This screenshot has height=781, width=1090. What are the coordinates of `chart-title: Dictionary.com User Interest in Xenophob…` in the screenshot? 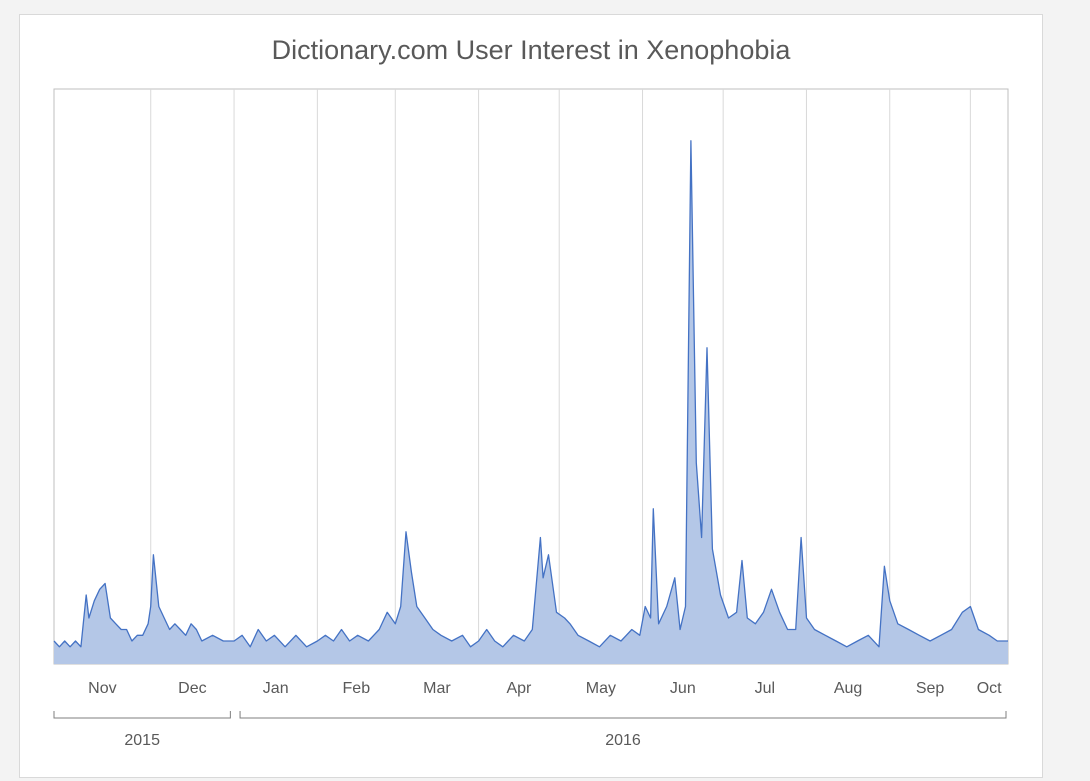 It's located at (531, 50).